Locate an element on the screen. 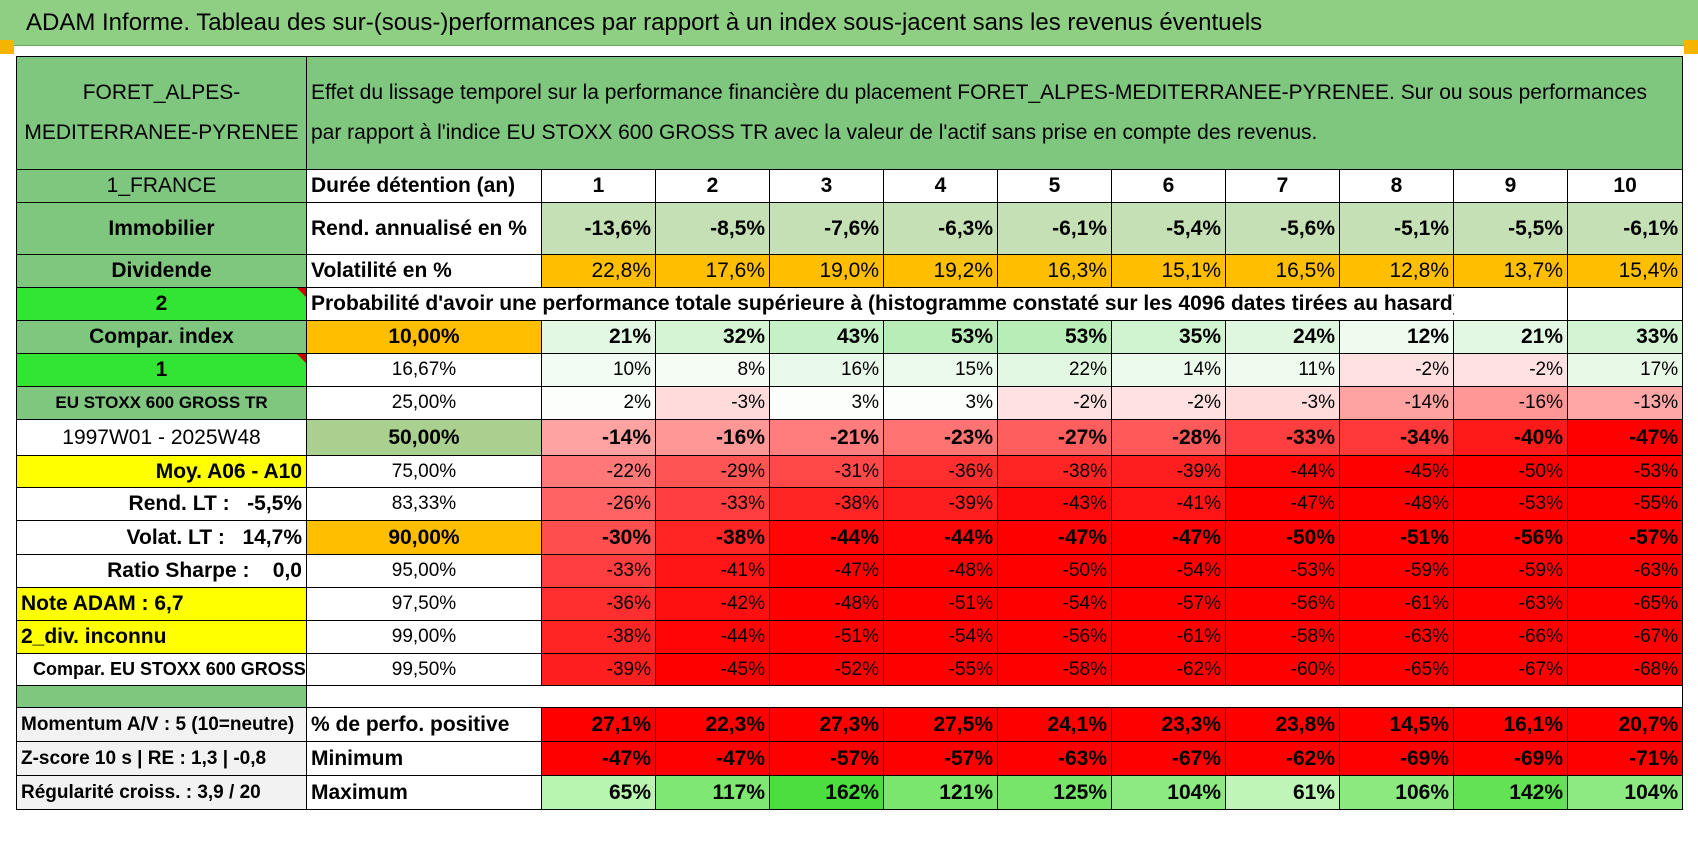 The height and width of the screenshot is (848, 1698). compar-index-label: Compar. index is located at coordinates (161, 337).